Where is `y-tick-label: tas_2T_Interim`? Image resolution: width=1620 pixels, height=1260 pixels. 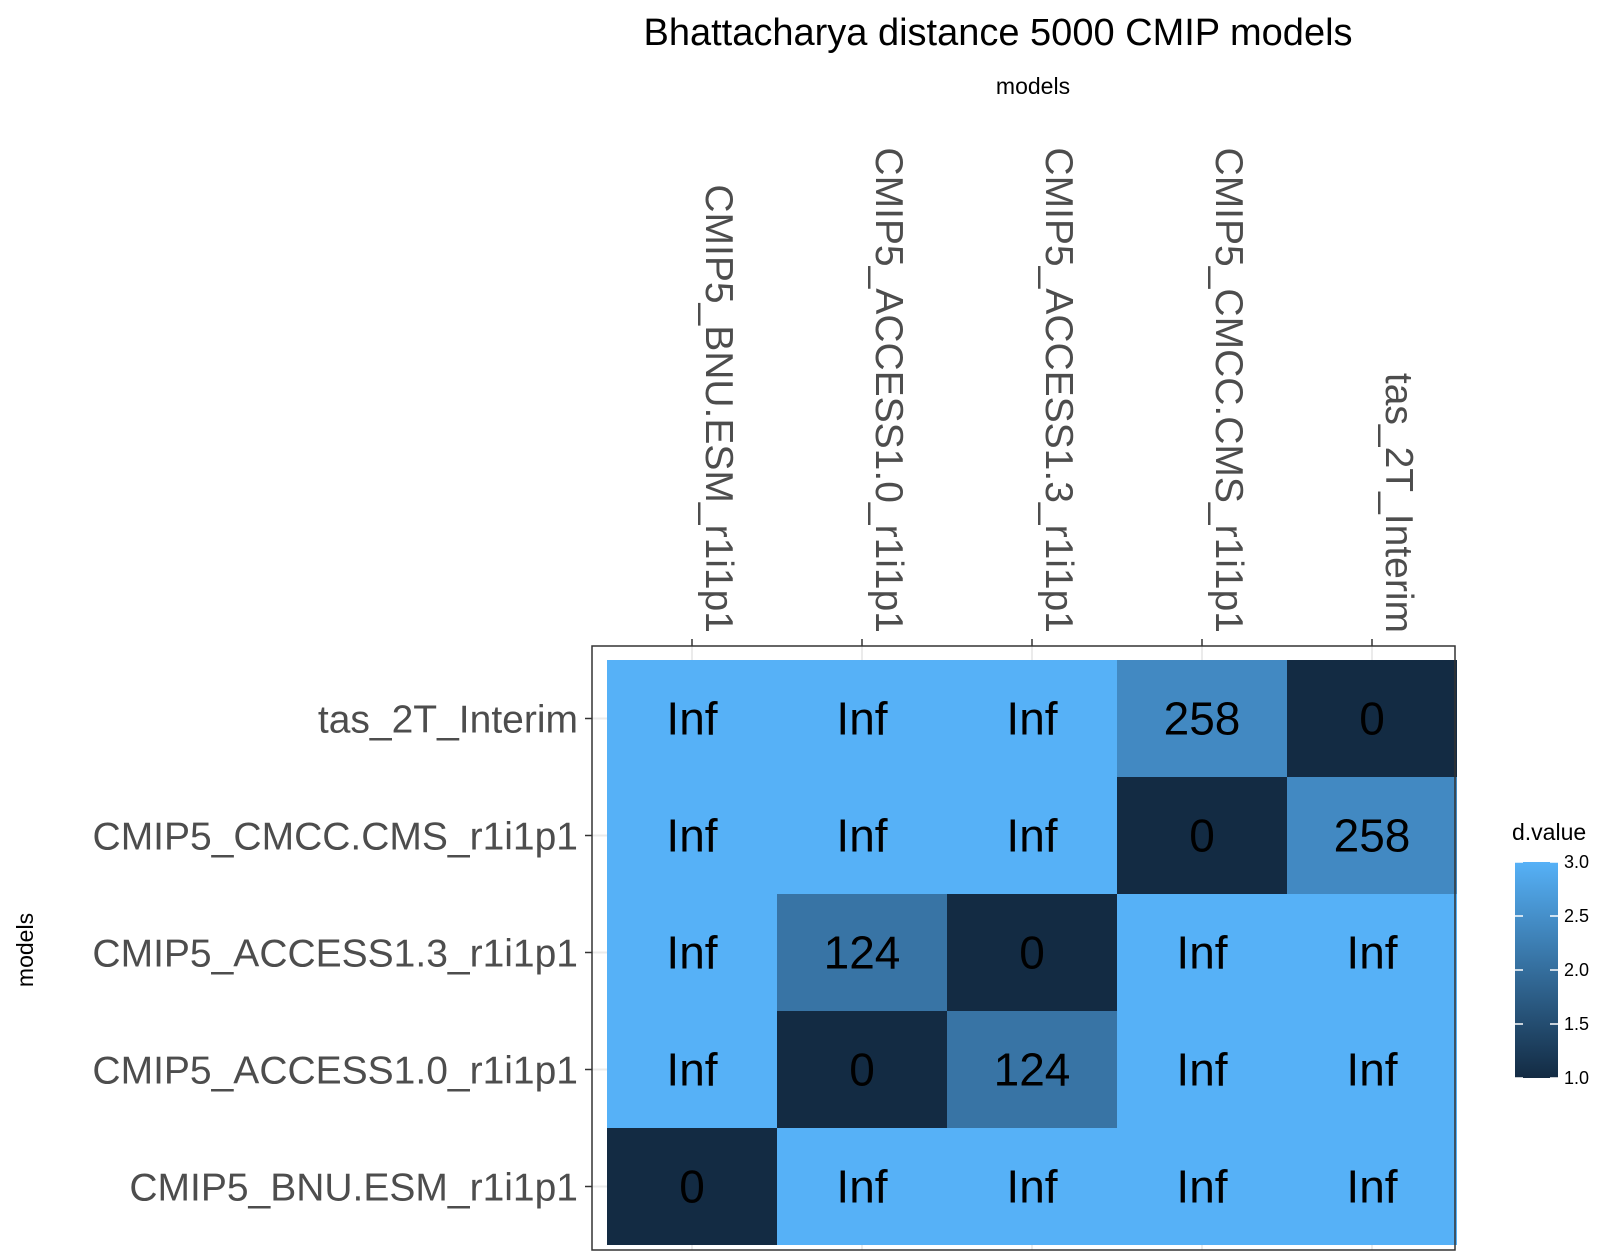
y-tick-label: tas_2T_Interim is located at coordinates (448, 720).